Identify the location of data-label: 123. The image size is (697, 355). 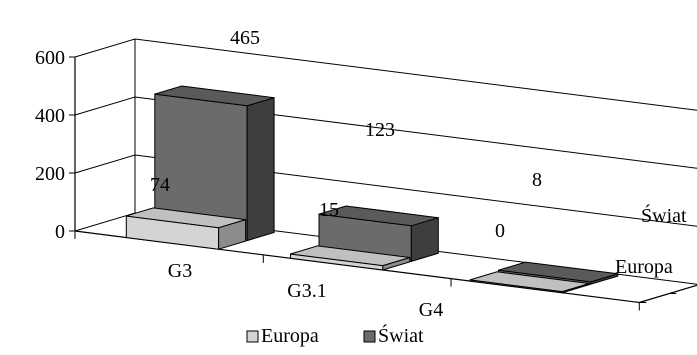
(380, 130).